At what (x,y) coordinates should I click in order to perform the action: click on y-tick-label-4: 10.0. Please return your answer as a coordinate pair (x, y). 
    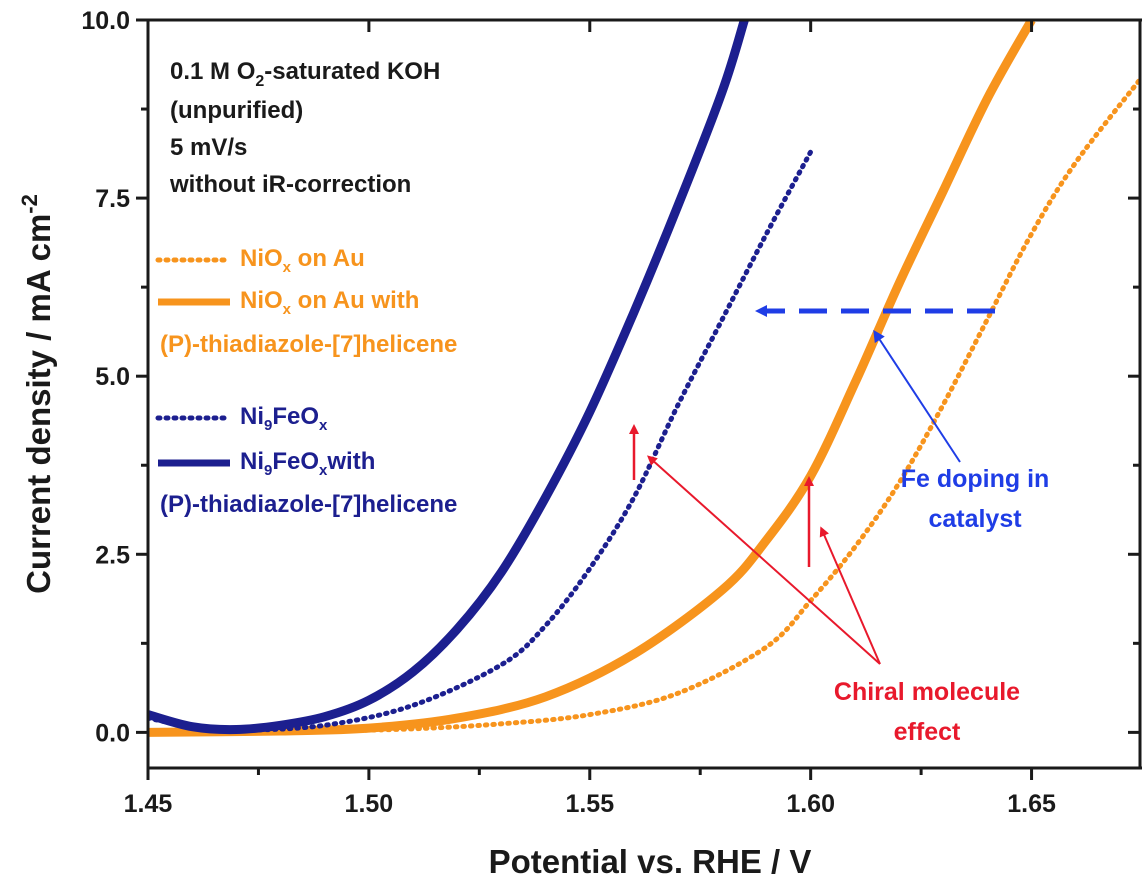
    Looking at the image, I should click on (105, 21).